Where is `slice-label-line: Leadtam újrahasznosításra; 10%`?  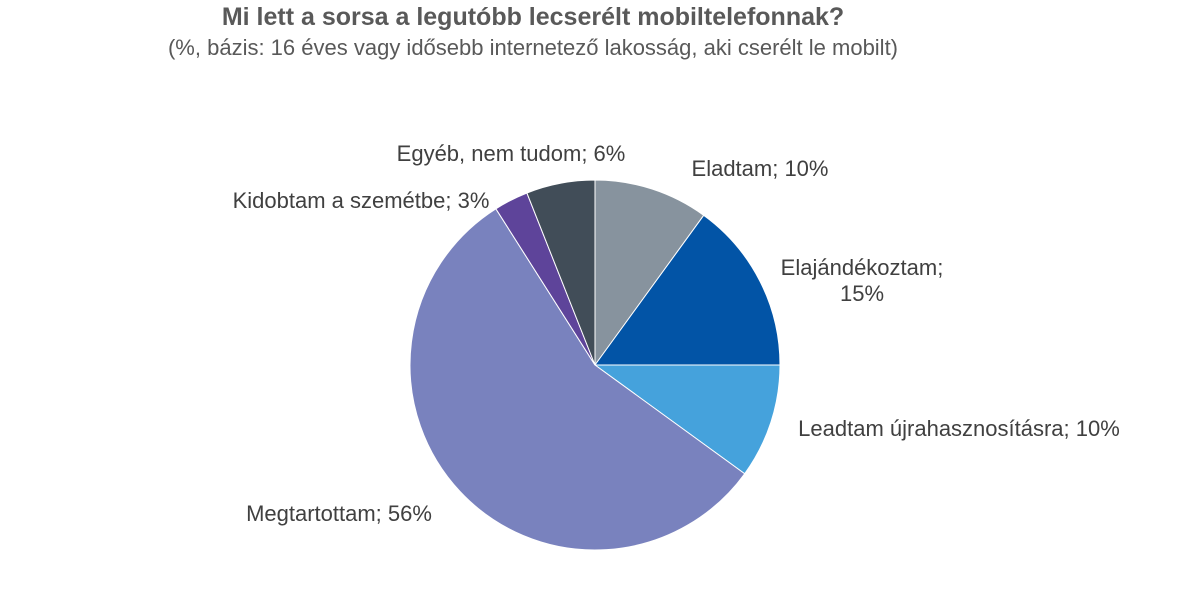
slice-label-line: Leadtam újrahasznosításra; 10% is located at coordinates (959, 428).